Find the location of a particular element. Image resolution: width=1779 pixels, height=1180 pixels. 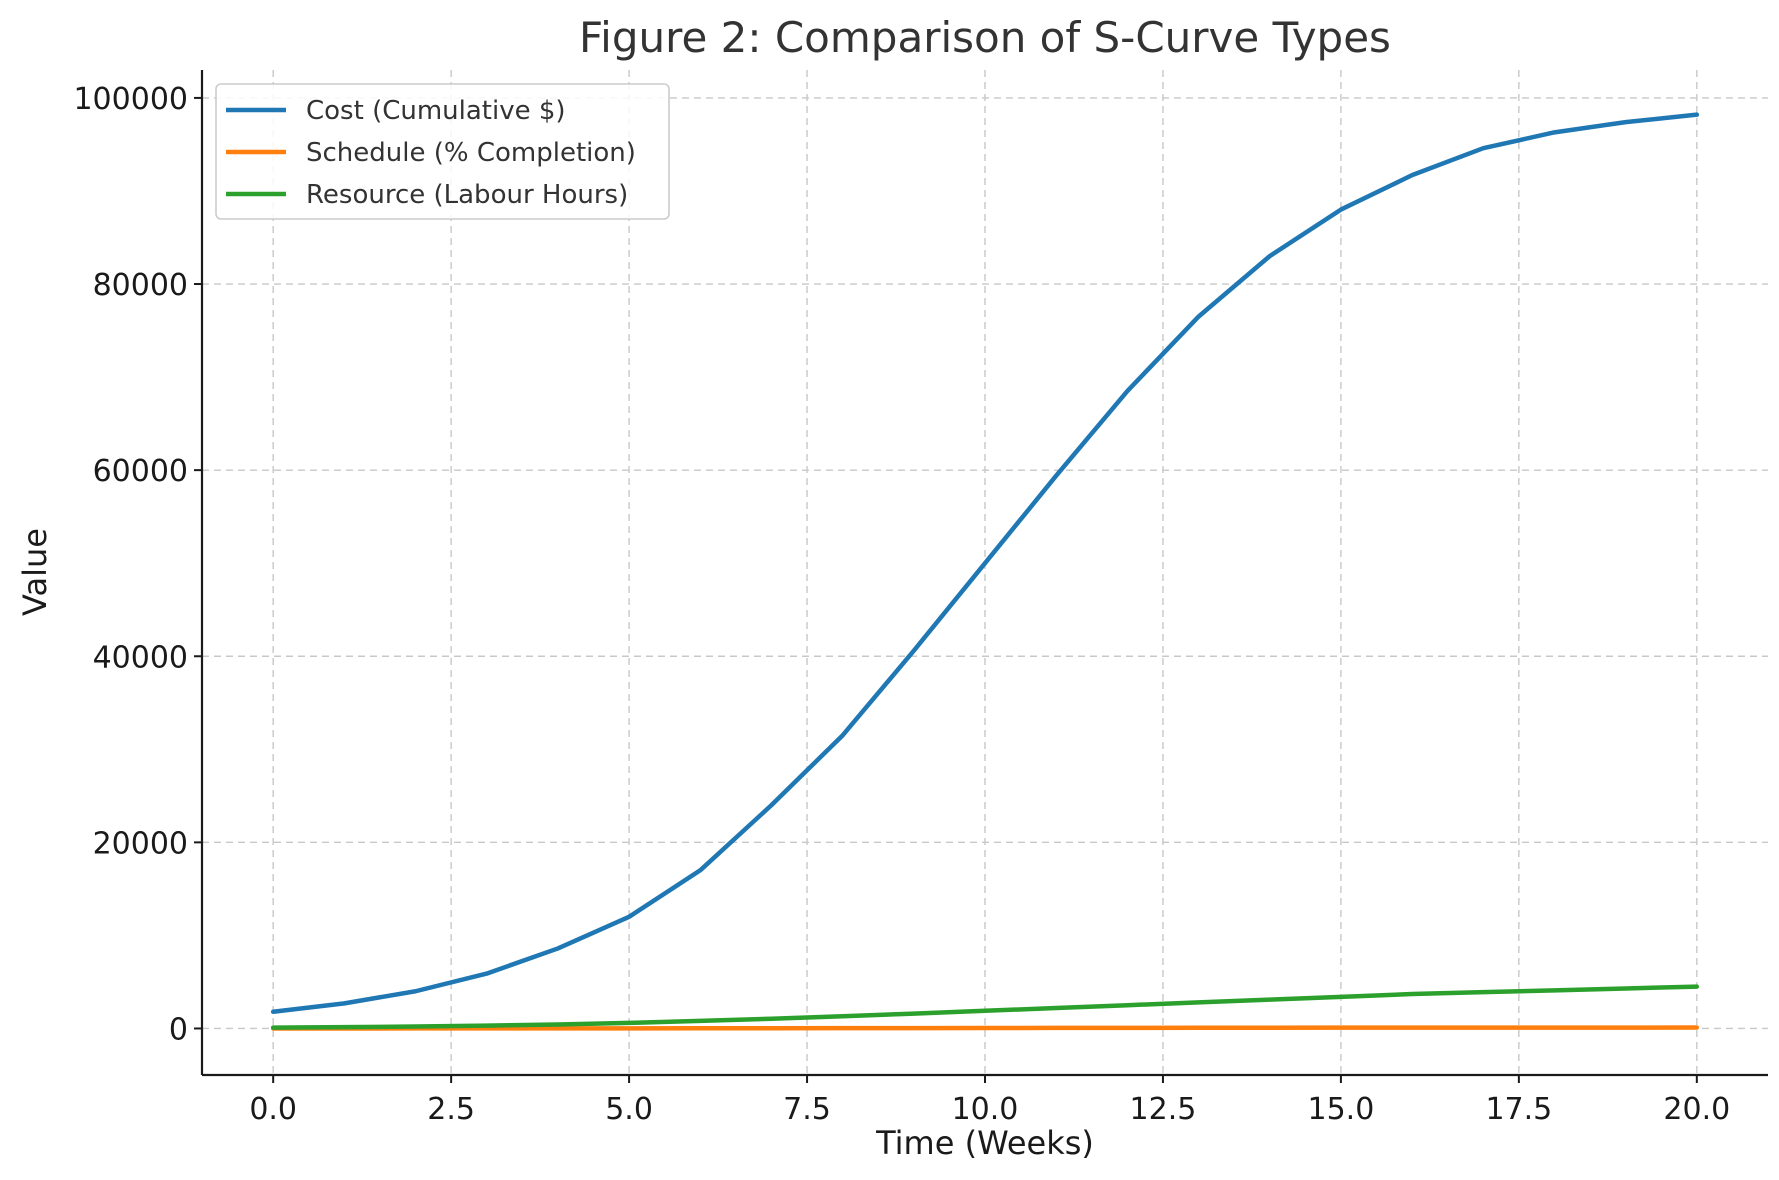

y-ticks: 0 20000 40000 60000 80000 100000 is located at coordinates (137, 564).